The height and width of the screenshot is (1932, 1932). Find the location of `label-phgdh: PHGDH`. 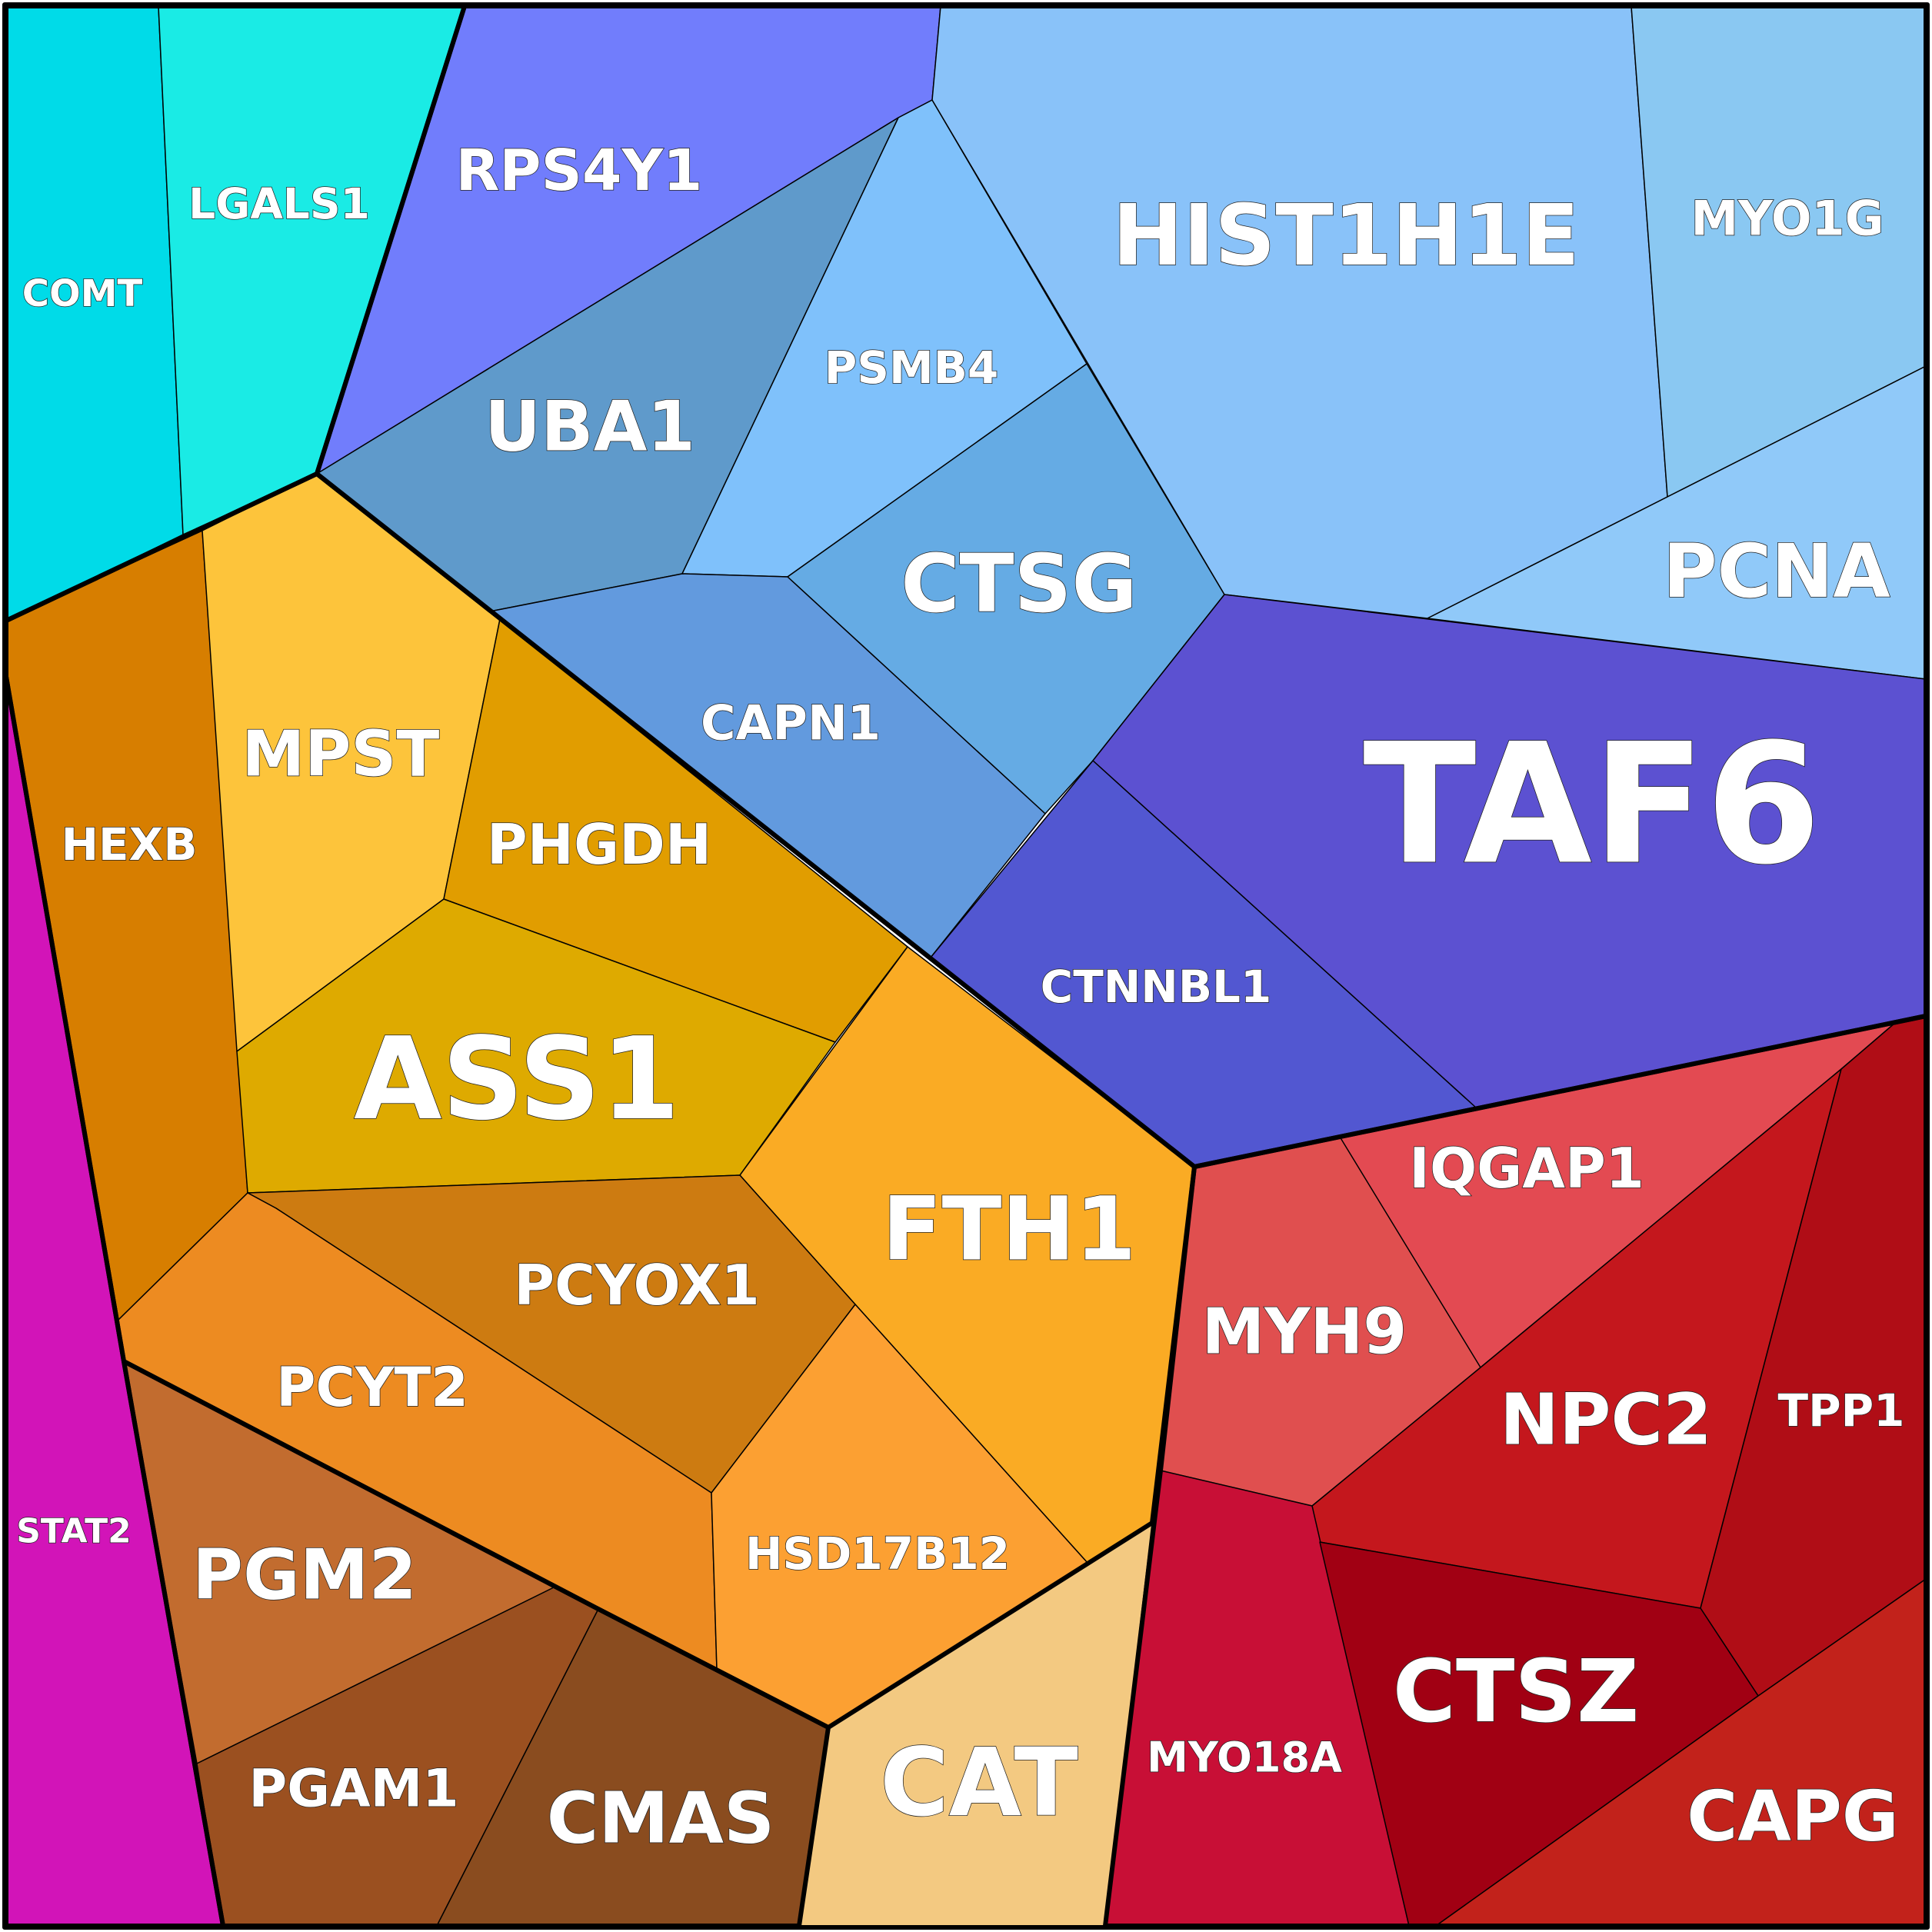

label-phgdh: PHGDH is located at coordinates (599, 844).